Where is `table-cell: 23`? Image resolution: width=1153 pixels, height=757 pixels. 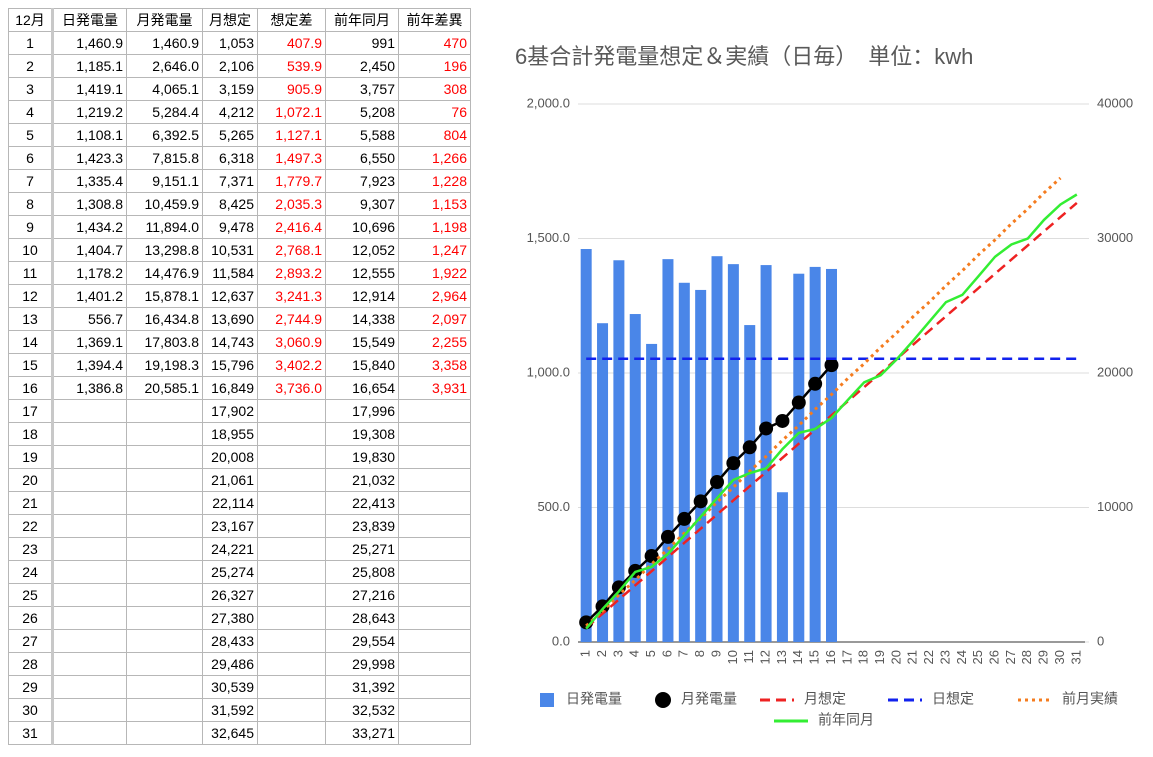 table-cell: 23 is located at coordinates (31, 549).